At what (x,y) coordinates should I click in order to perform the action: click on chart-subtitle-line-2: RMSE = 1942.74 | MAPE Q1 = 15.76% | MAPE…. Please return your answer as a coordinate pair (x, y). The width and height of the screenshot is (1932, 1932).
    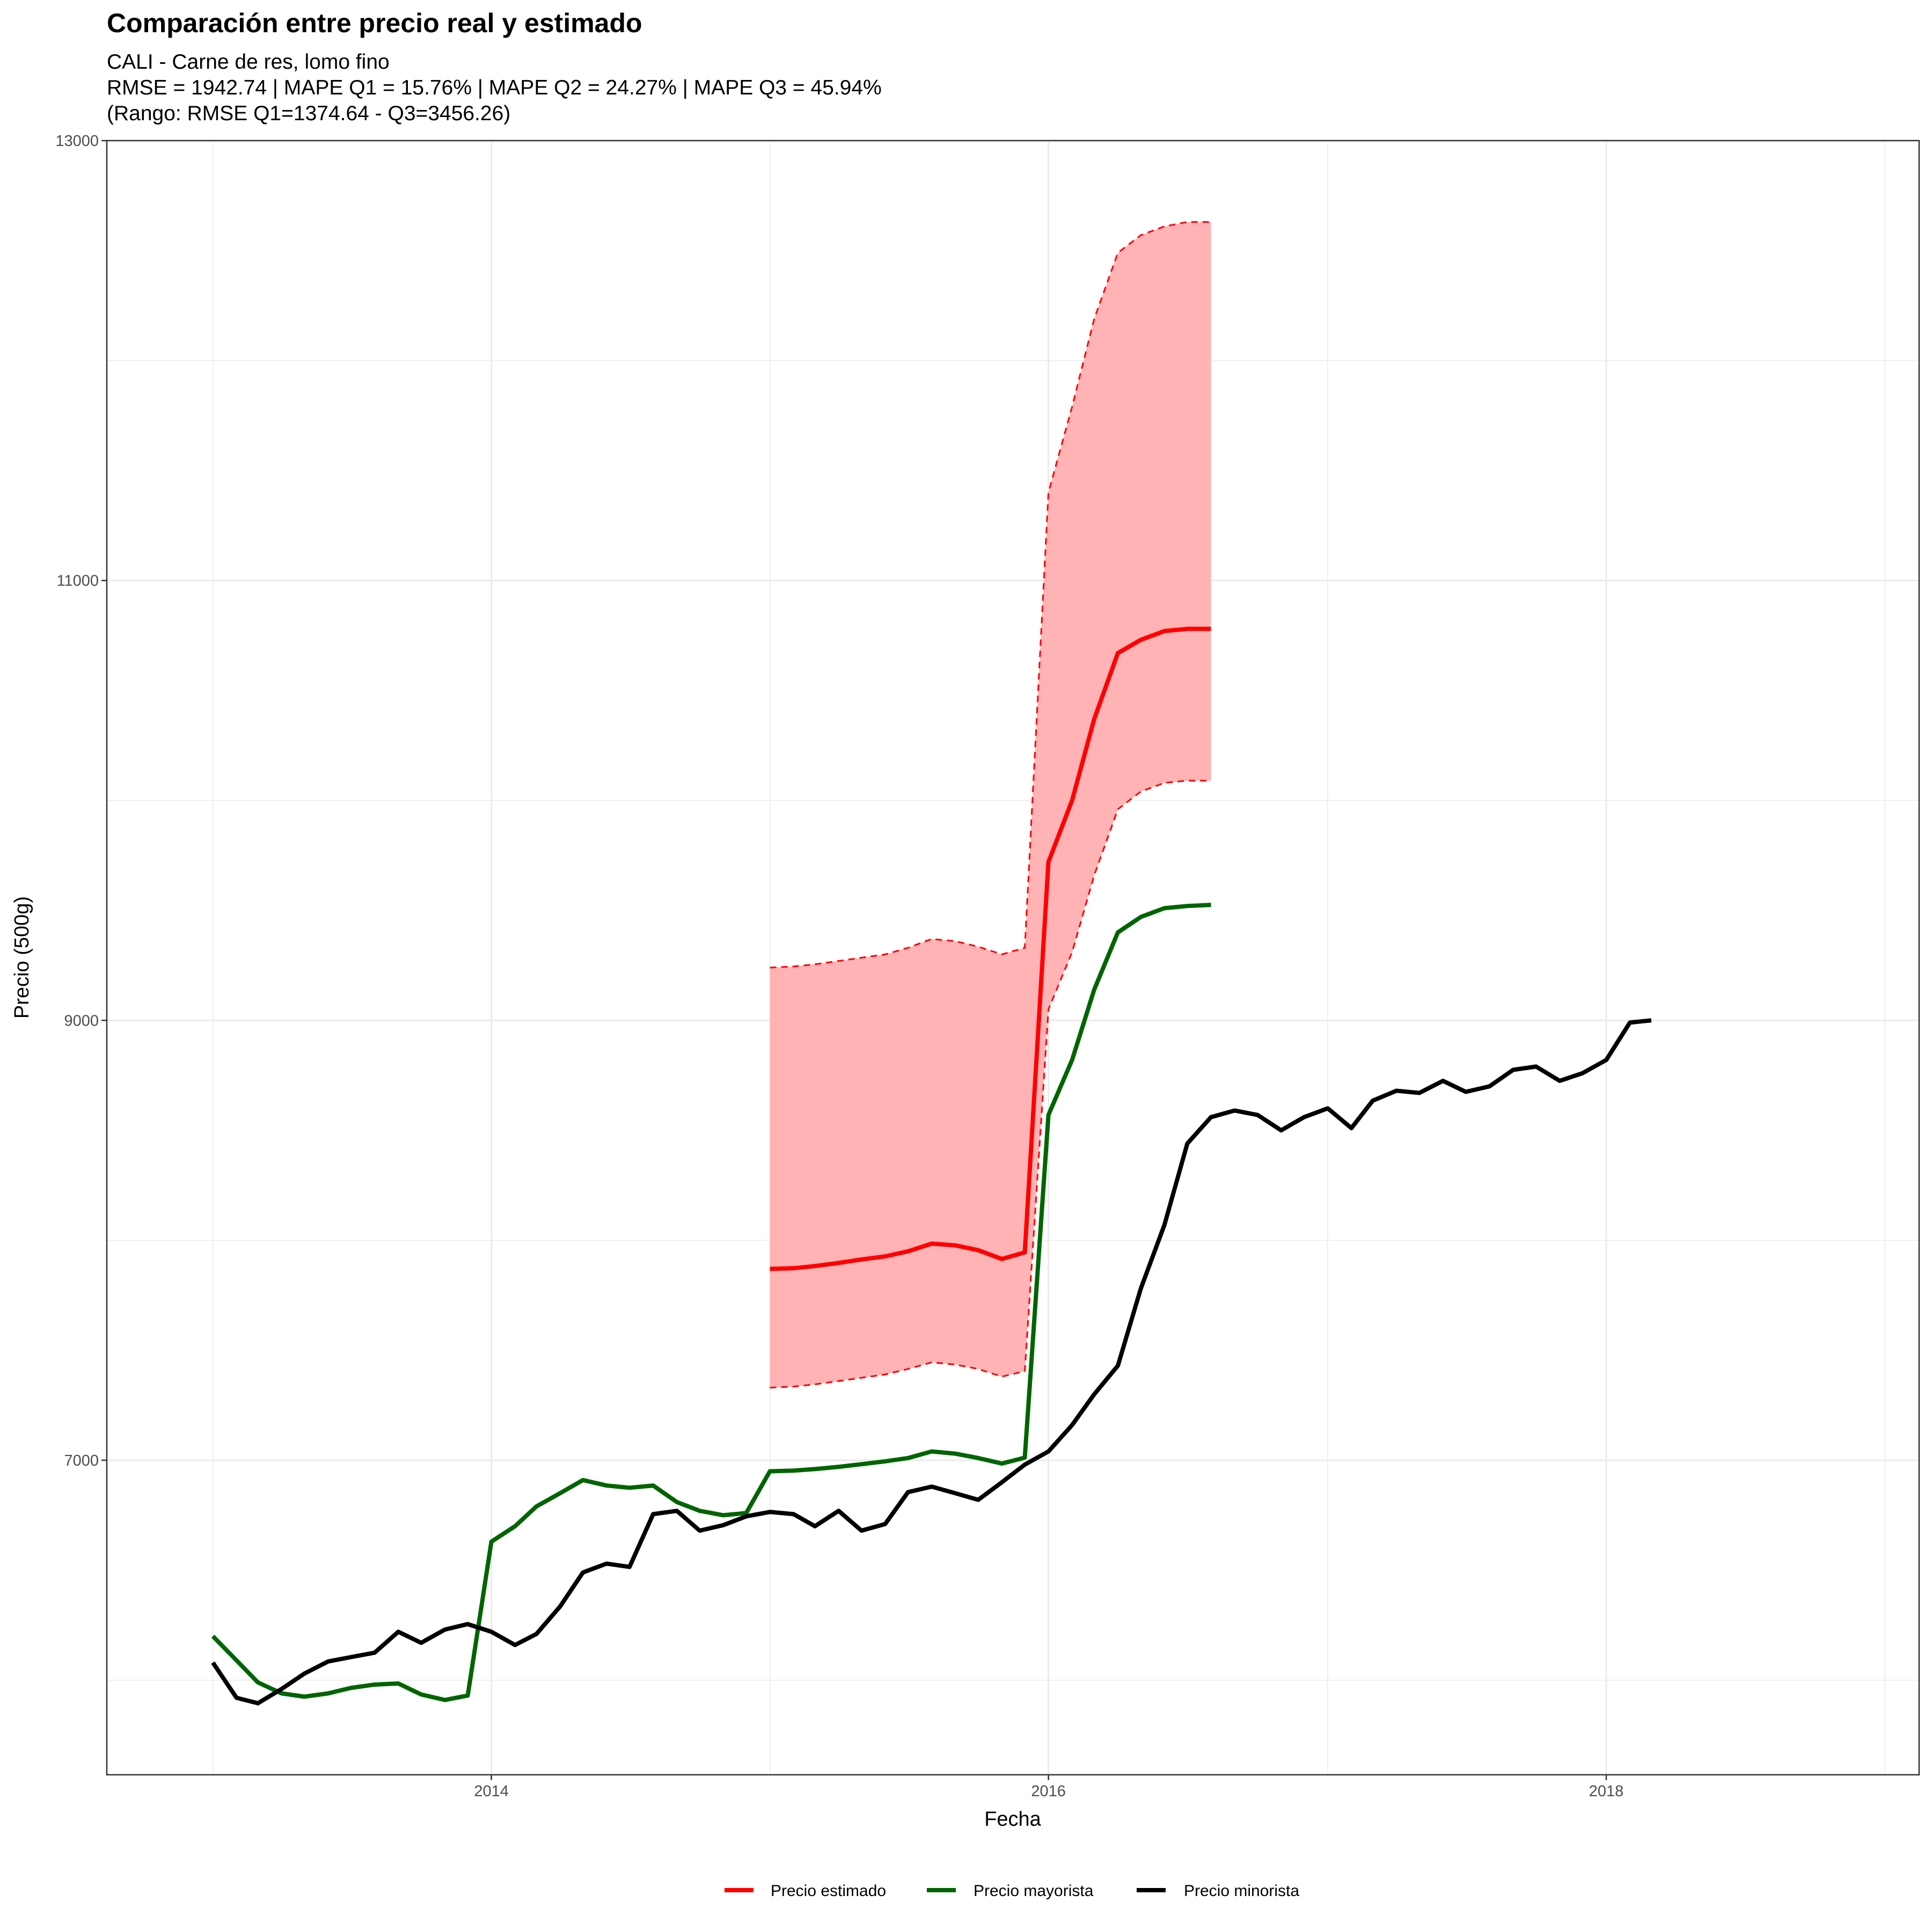
    Looking at the image, I should click on (494, 87).